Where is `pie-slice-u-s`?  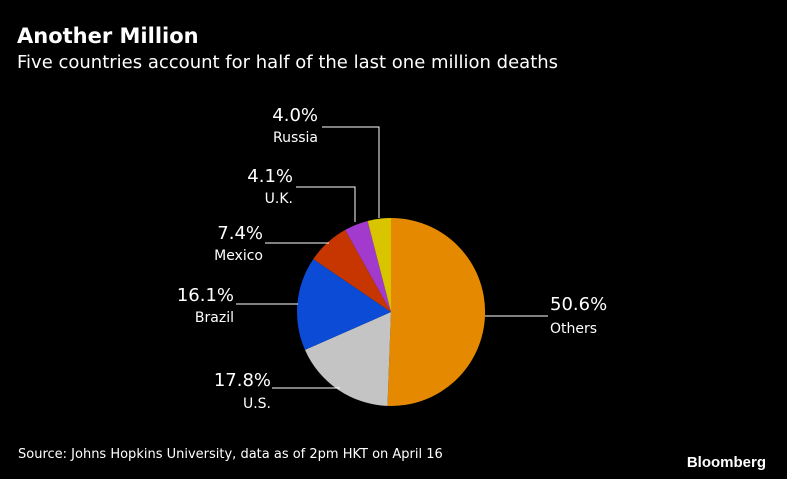
pie-slice-u-s is located at coordinates (347, 359).